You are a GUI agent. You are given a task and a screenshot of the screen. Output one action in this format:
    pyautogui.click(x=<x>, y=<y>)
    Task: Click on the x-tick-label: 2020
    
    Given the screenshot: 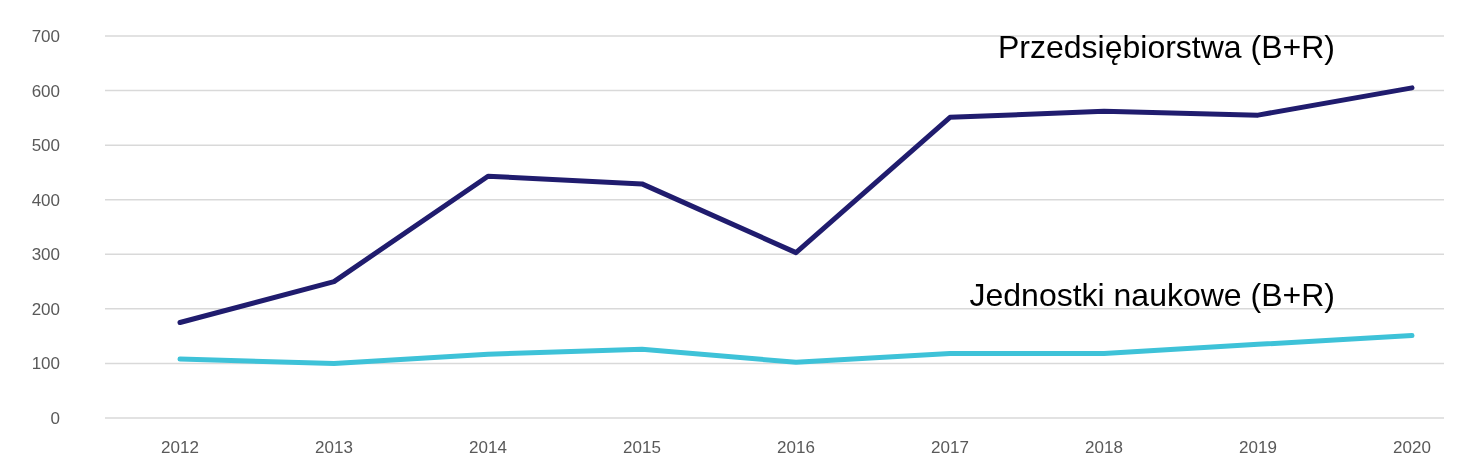 What is the action you would take?
    pyautogui.click(x=1412, y=447)
    